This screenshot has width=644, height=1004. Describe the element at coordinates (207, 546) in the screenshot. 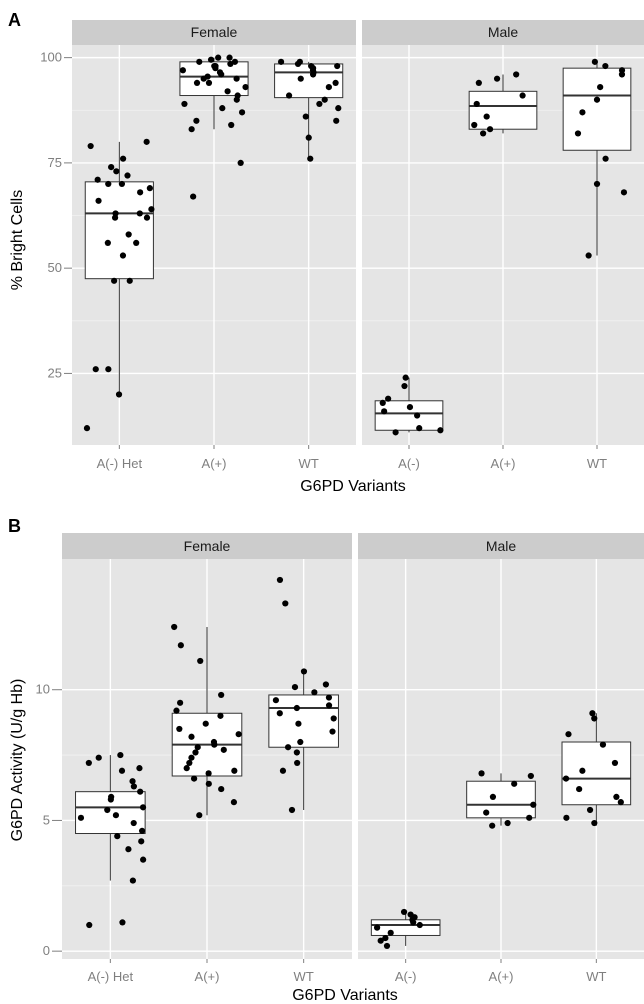

I see `strip-label-b-female: Female` at that location.